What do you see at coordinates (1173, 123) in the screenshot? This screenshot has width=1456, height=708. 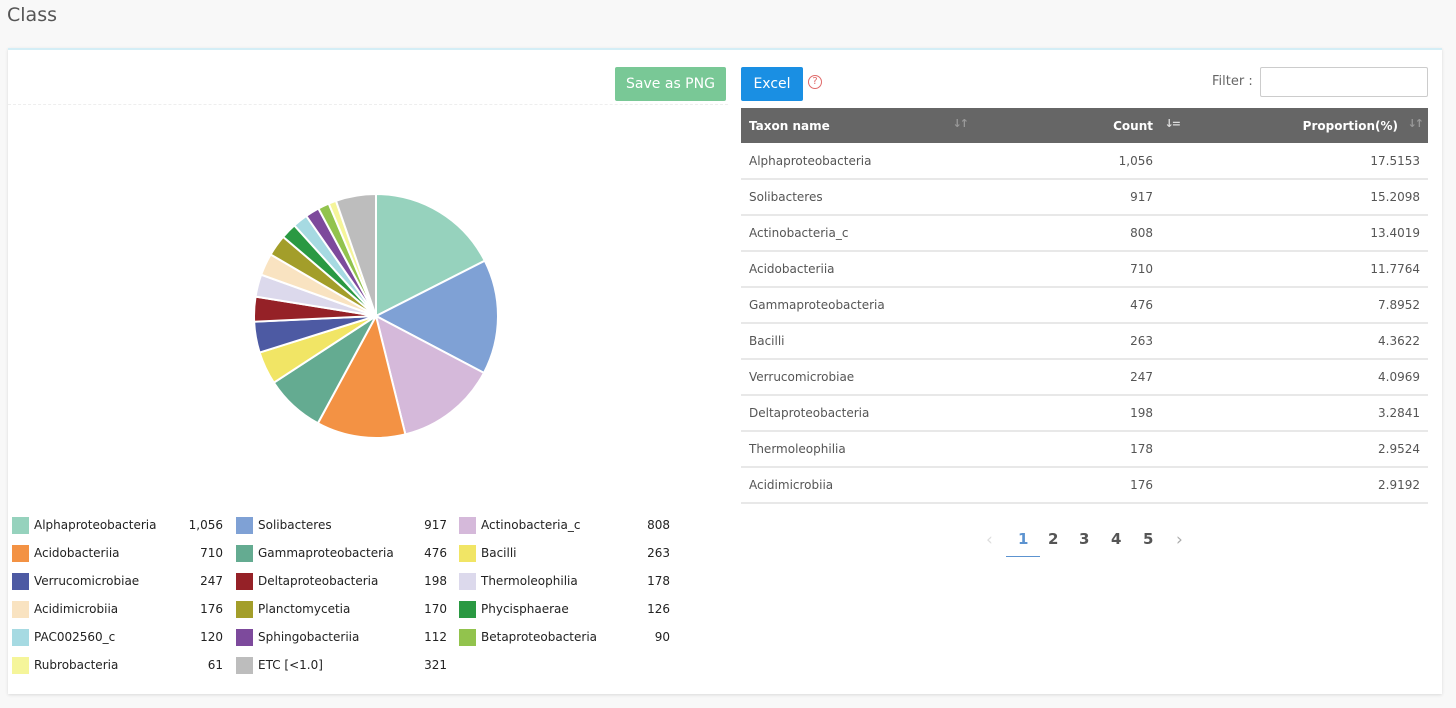 I see `sort-icon: ↓=` at bounding box center [1173, 123].